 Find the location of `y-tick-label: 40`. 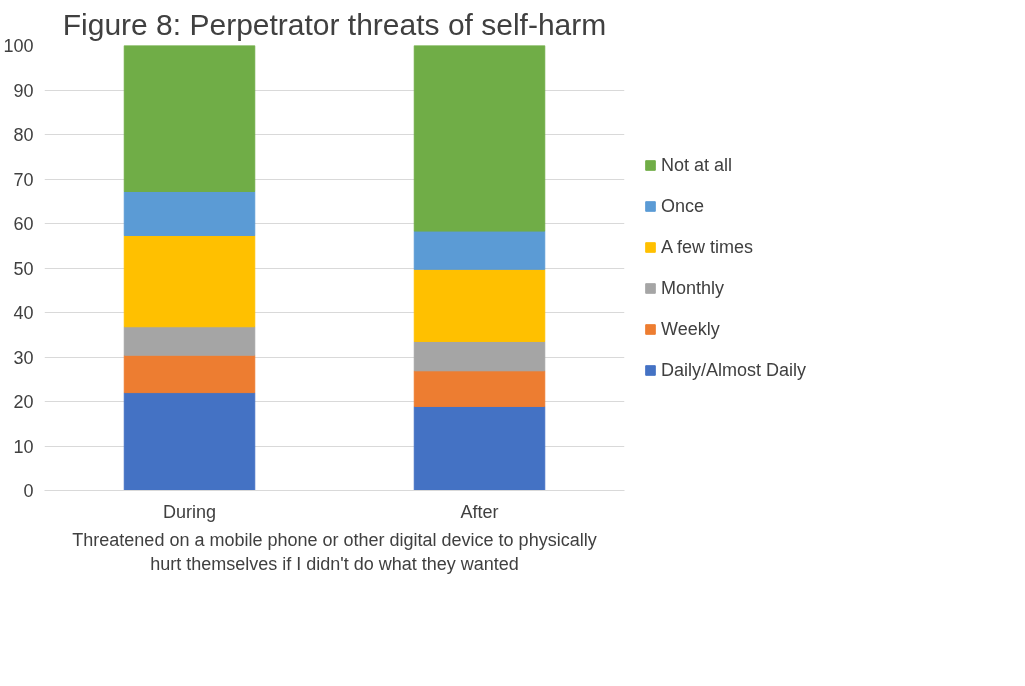

y-tick-label: 40 is located at coordinates (23, 313).